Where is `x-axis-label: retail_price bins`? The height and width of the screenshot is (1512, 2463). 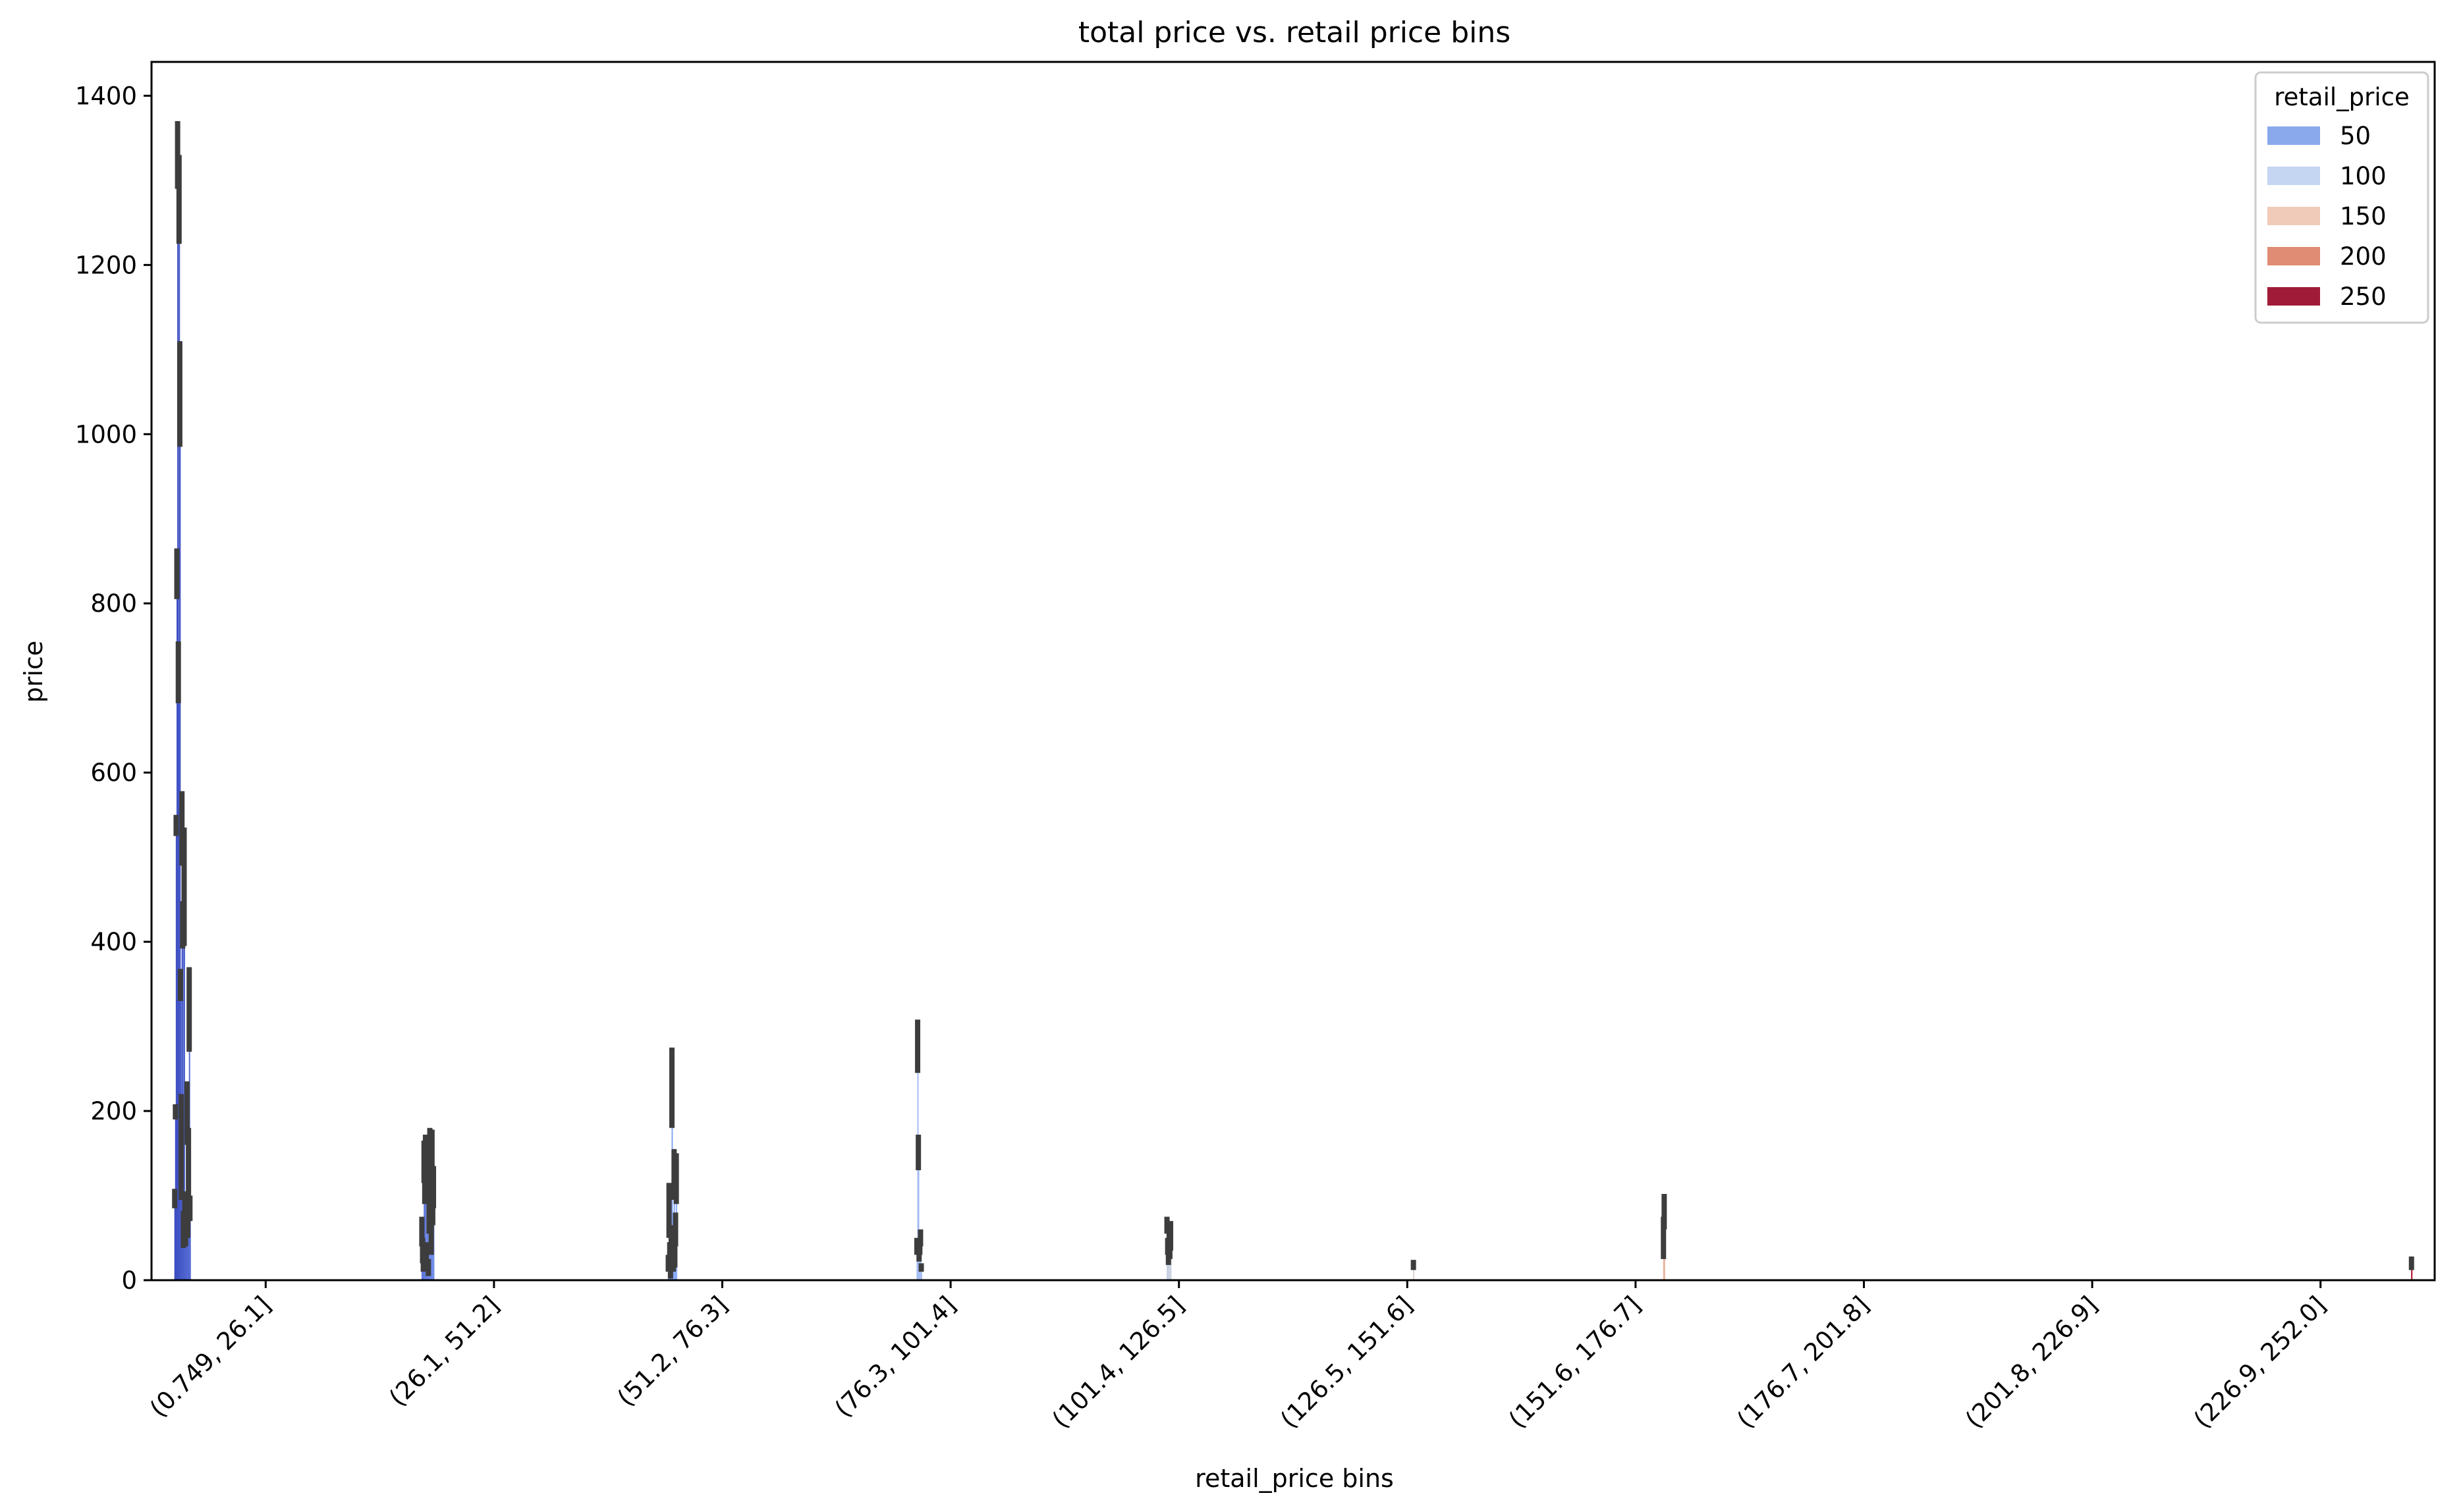 x-axis-label: retail_price bins is located at coordinates (1294, 1478).